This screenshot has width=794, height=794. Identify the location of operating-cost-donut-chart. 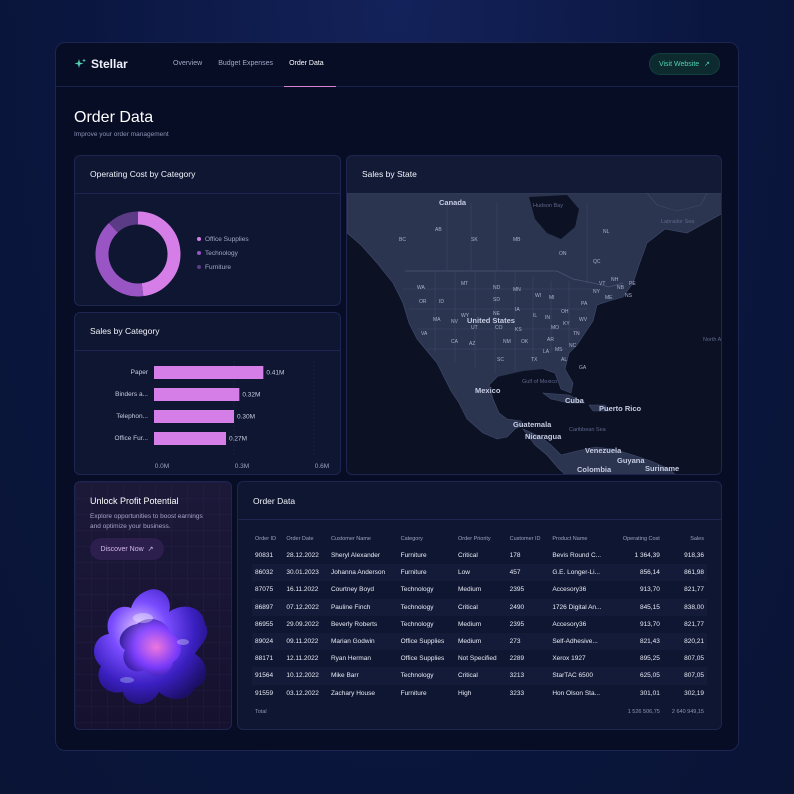
(138, 254).